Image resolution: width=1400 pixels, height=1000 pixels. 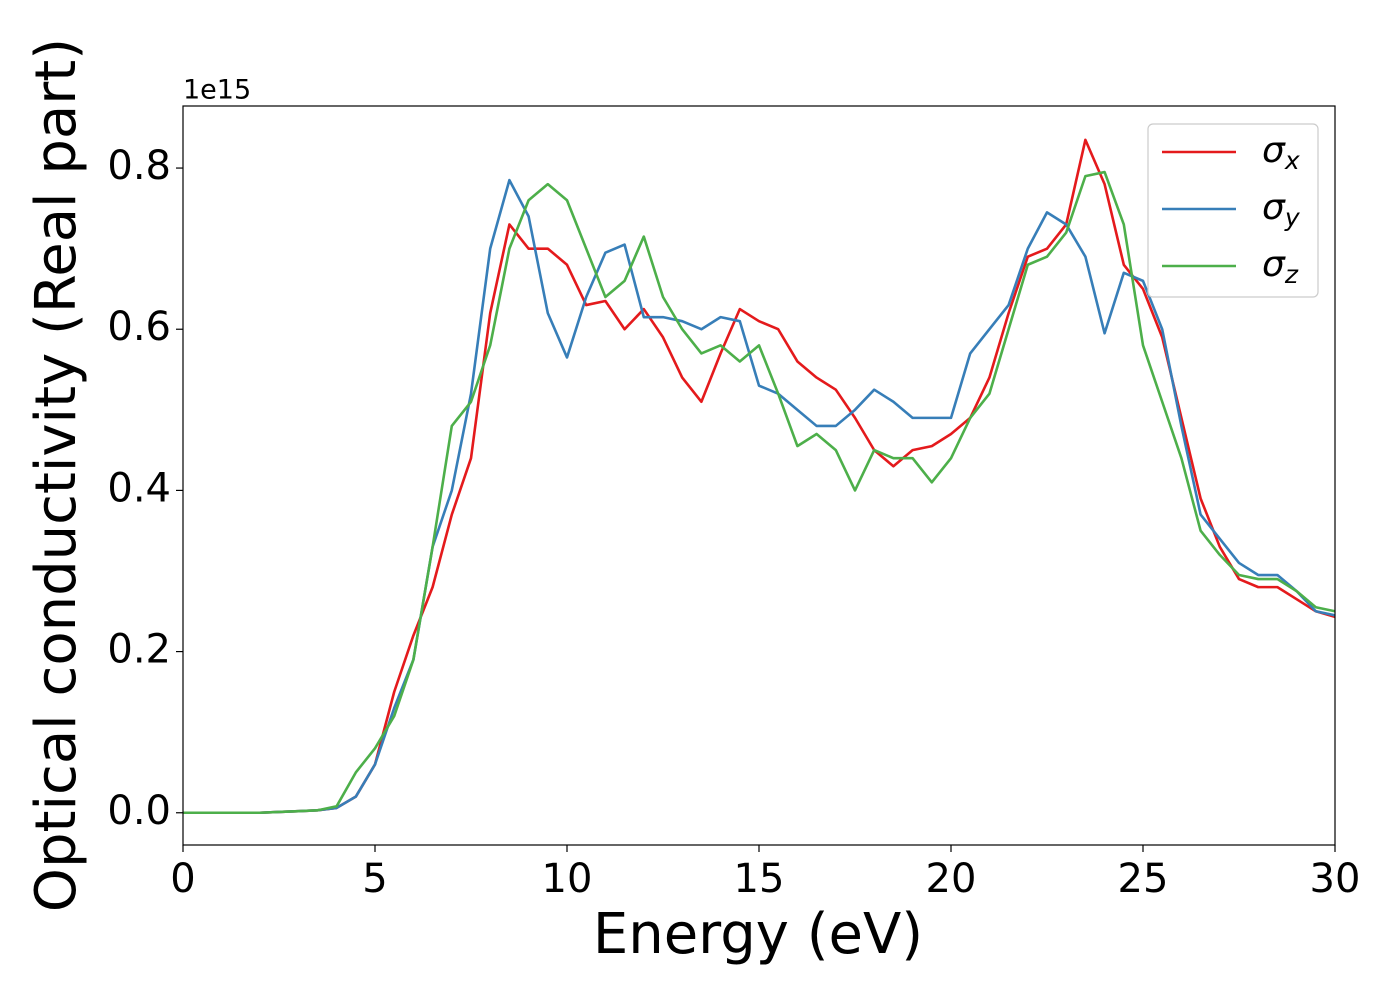 What do you see at coordinates (139, 811) in the screenshot?
I see `y-tick-label: 0.0` at bounding box center [139, 811].